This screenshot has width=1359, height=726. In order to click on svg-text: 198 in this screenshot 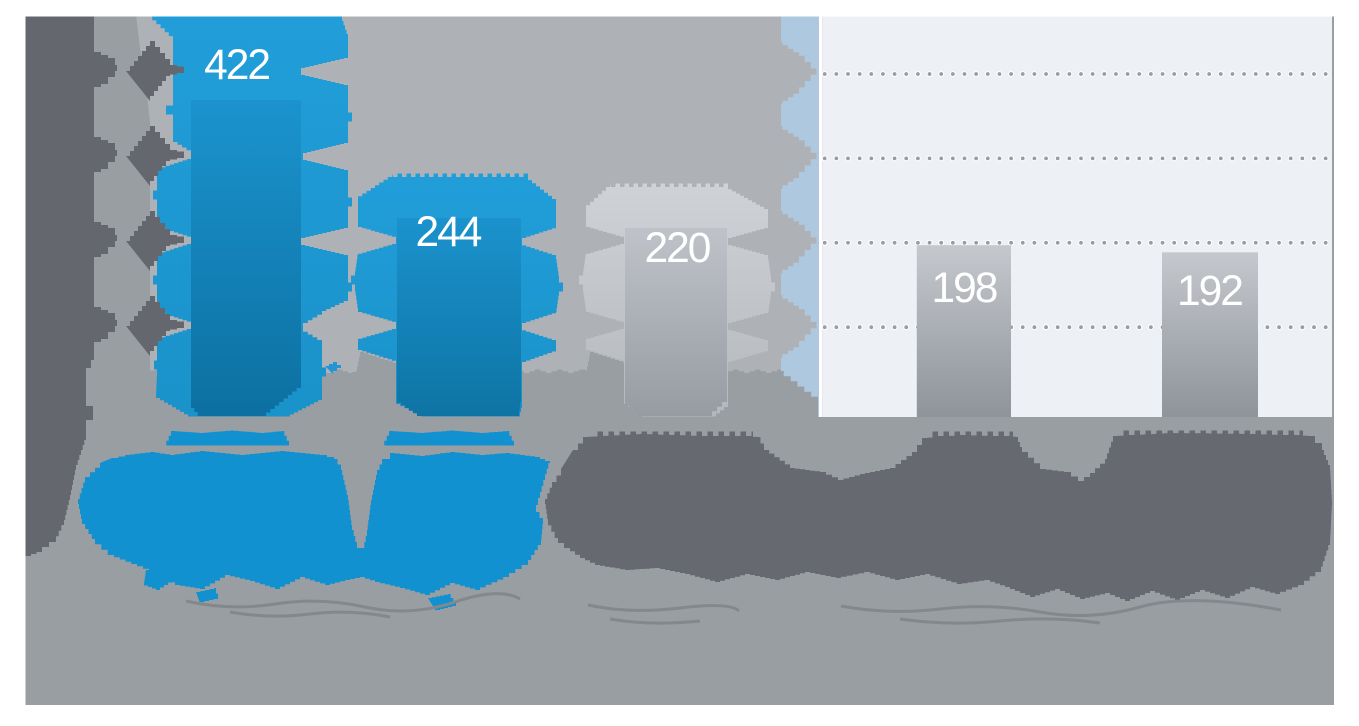, I will do `click(964, 288)`.